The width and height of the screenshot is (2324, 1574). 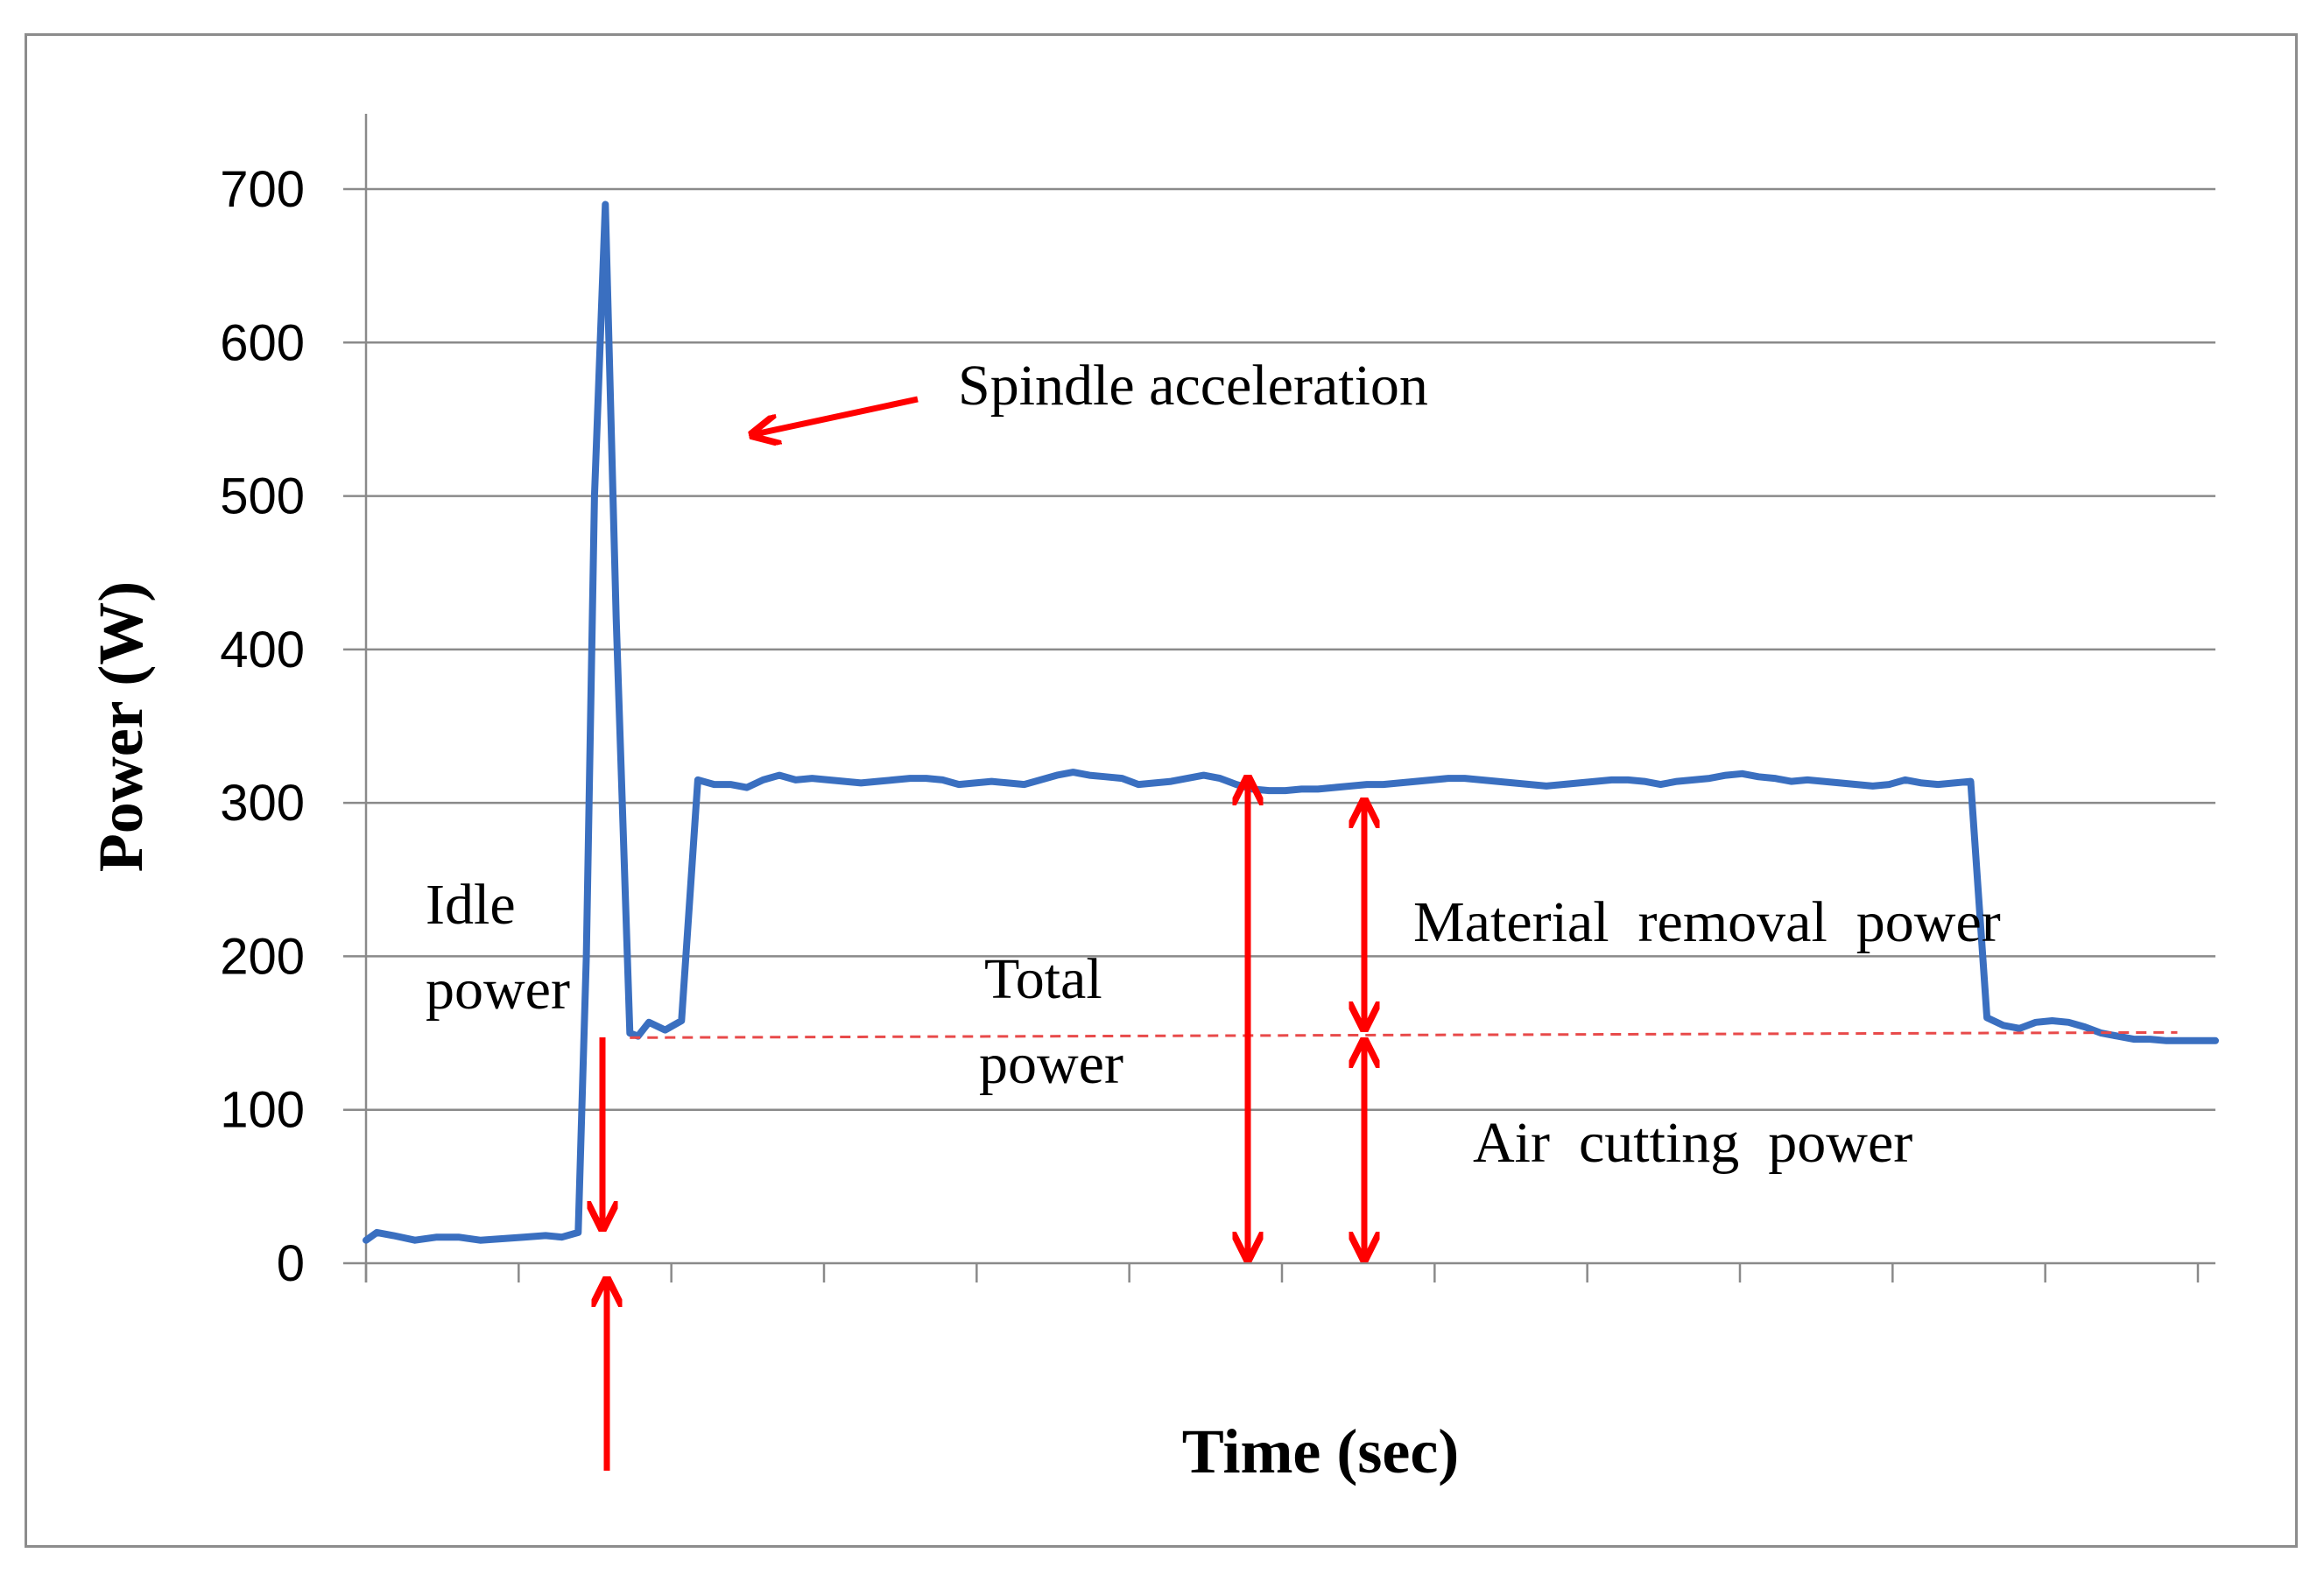 I want to click on annotation-total: Total, so click(x=1043, y=979).